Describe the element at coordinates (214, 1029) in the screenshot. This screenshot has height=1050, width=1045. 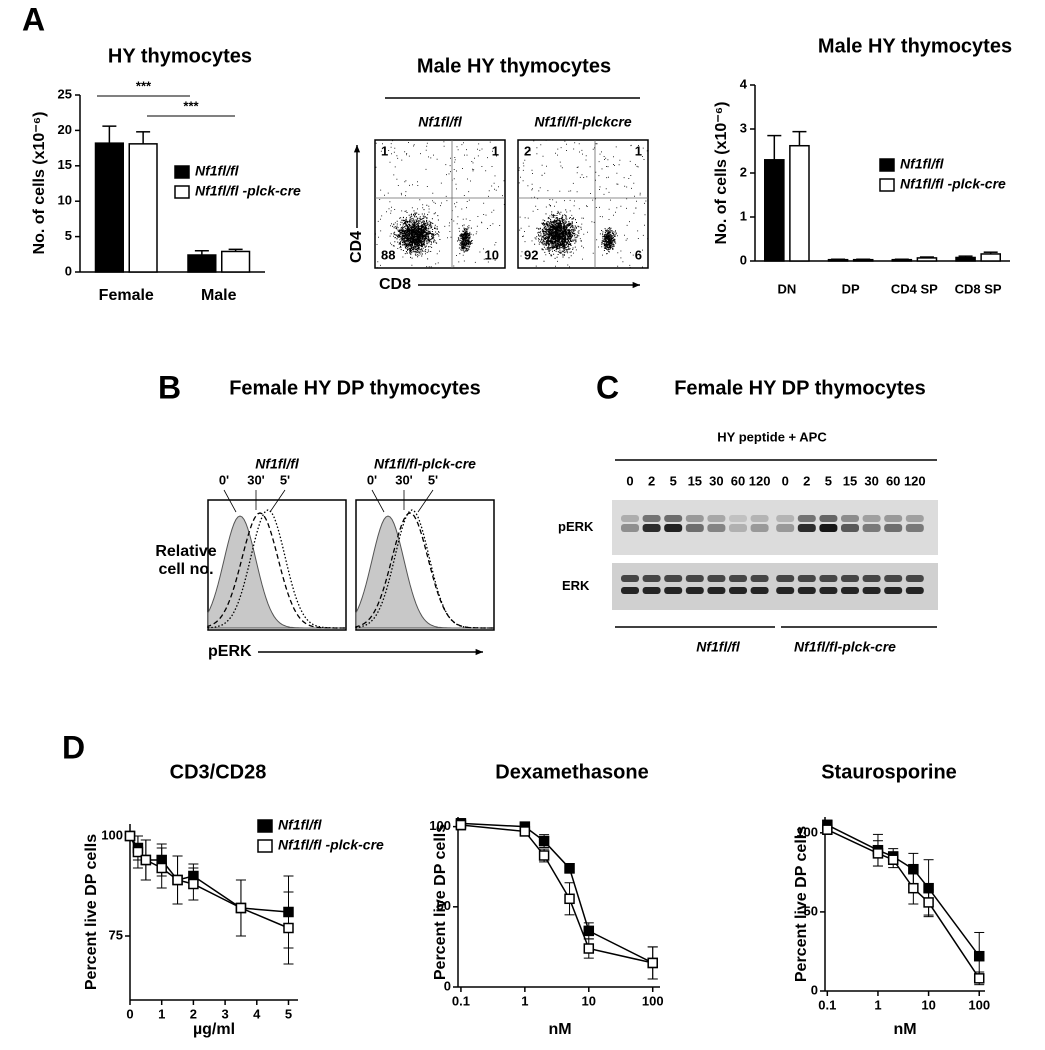
I see `x-axis-label: µg/ml` at that location.